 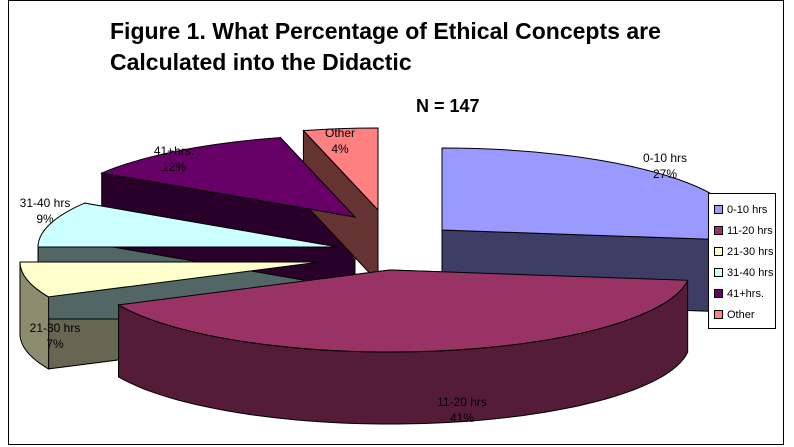 What do you see at coordinates (665, 166) in the screenshot?
I see `slice-label: 0-10 hrs 27%` at bounding box center [665, 166].